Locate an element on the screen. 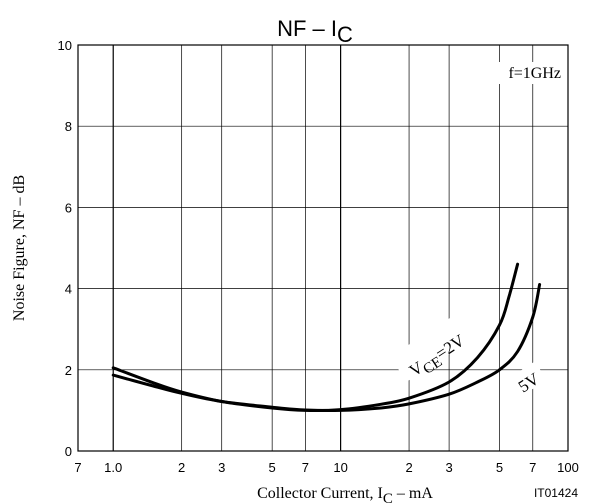  figure-code: IT01424 is located at coordinates (556, 493).